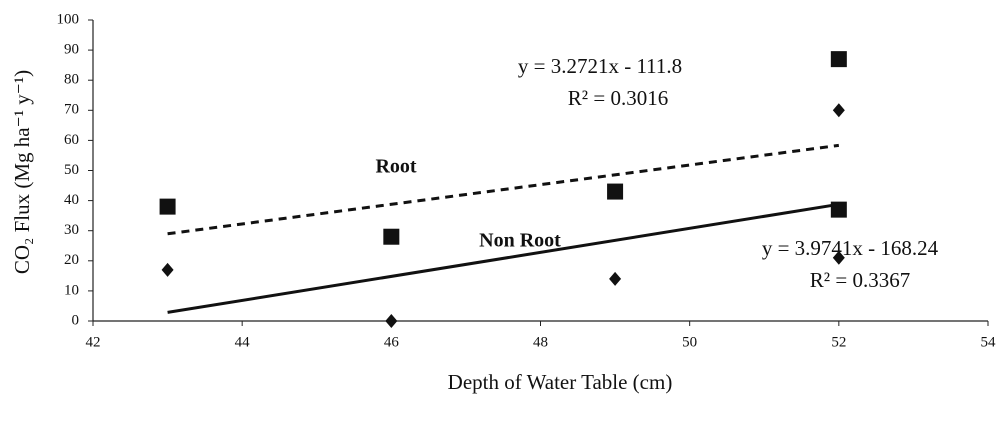 This screenshot has height=421, width=1002. I want to click on y-tick-label: 70, so click(71, 110).